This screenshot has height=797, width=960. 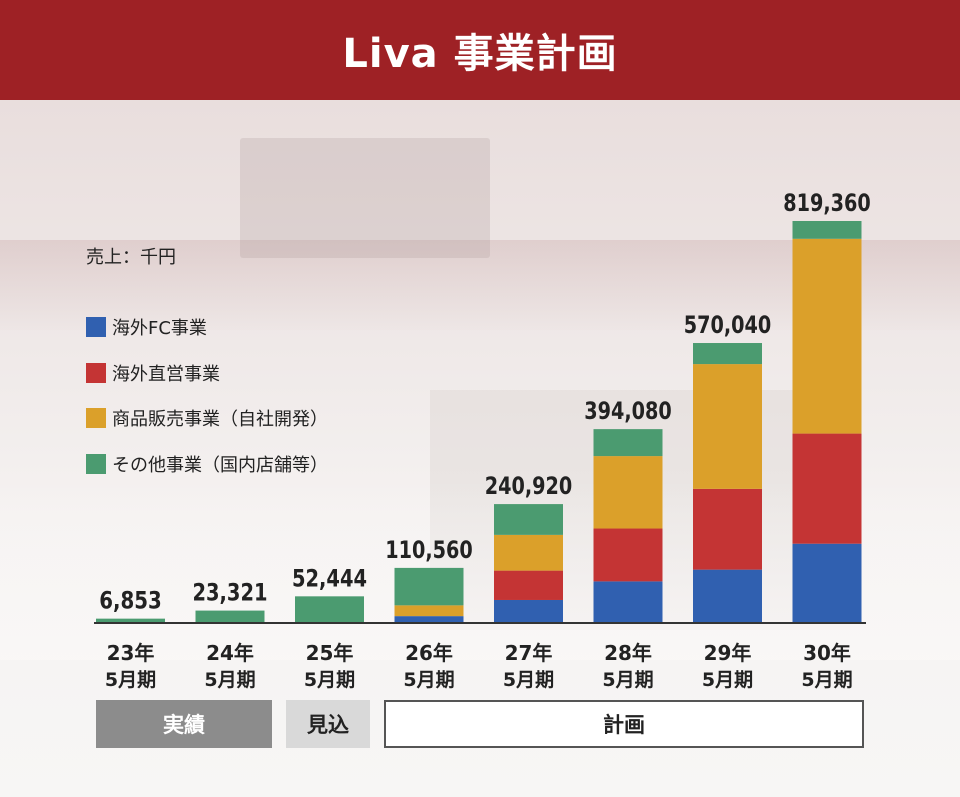 What do you see at coordinates (131, 257) in the screenshot?
I see `unit-label: 売上：千円` at bounding box center [131, 257].